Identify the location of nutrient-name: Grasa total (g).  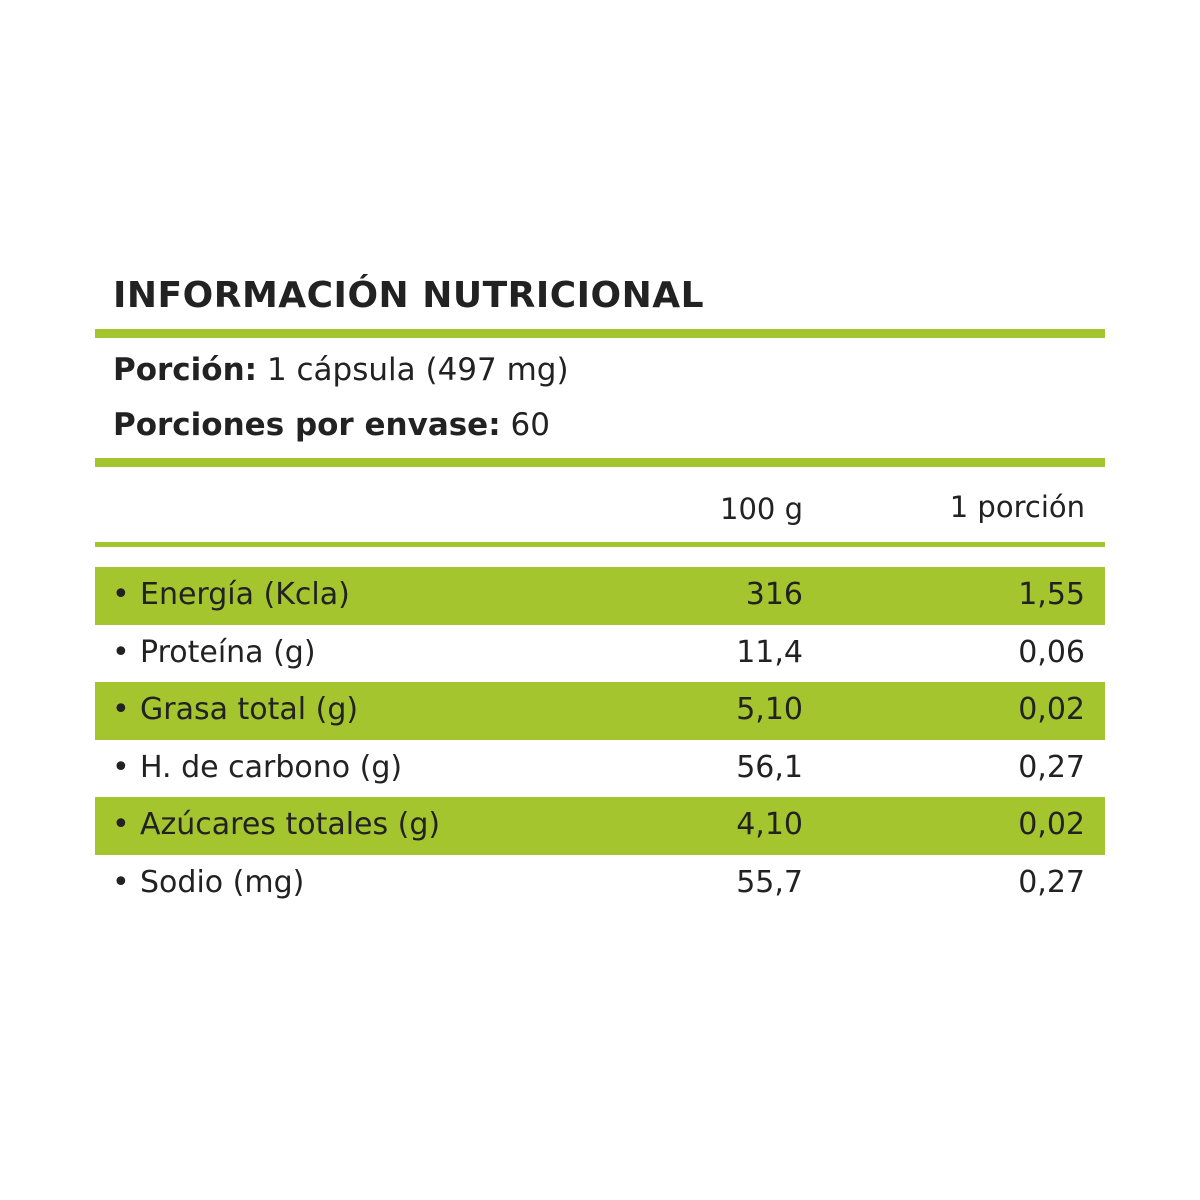
(235, 709).